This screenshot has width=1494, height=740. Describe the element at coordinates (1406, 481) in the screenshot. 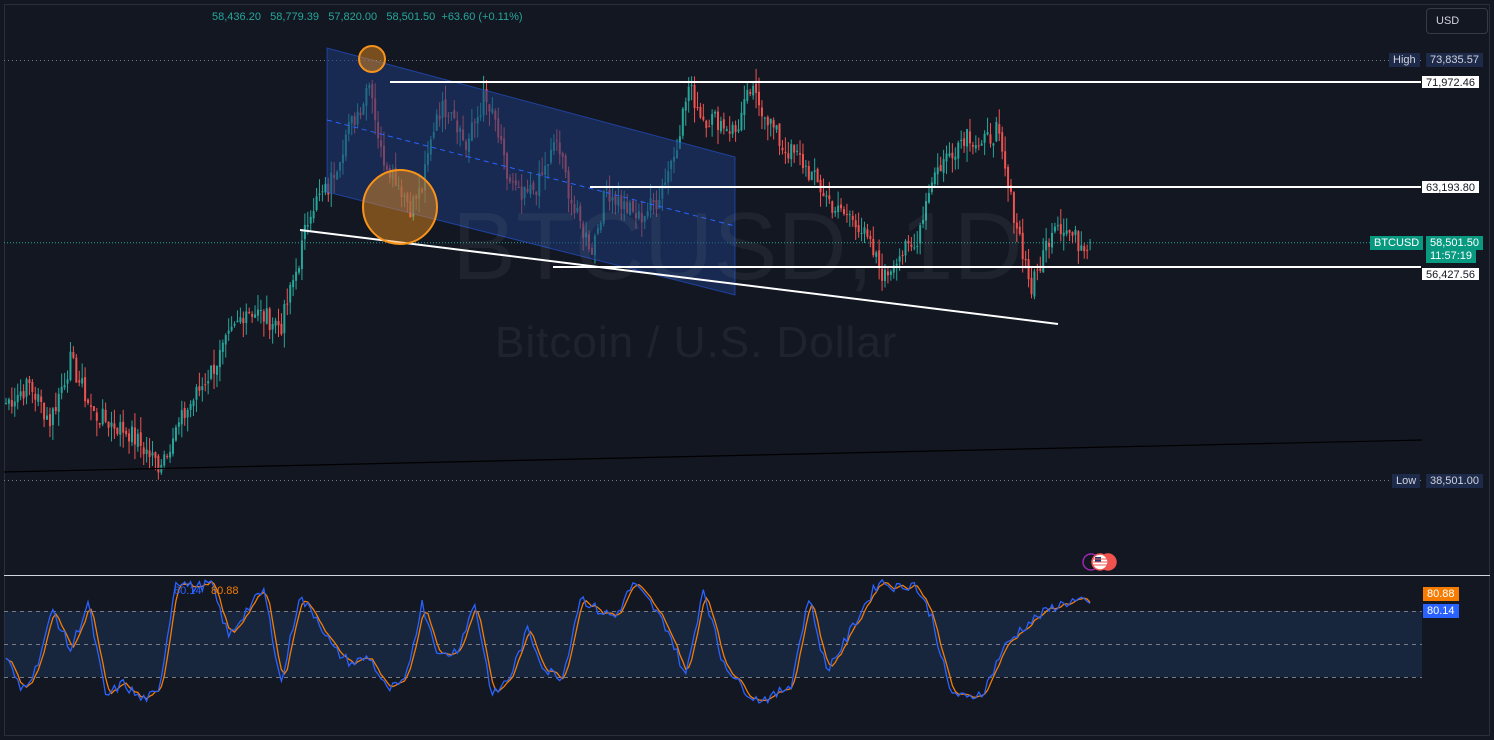

I see `low-label: Low` at that location.